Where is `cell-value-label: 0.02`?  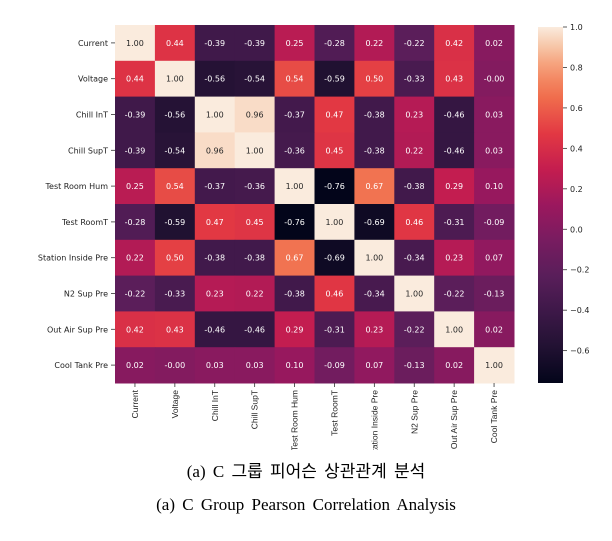
cell-value-label: 0.02 is located at coordinates (454, 365).